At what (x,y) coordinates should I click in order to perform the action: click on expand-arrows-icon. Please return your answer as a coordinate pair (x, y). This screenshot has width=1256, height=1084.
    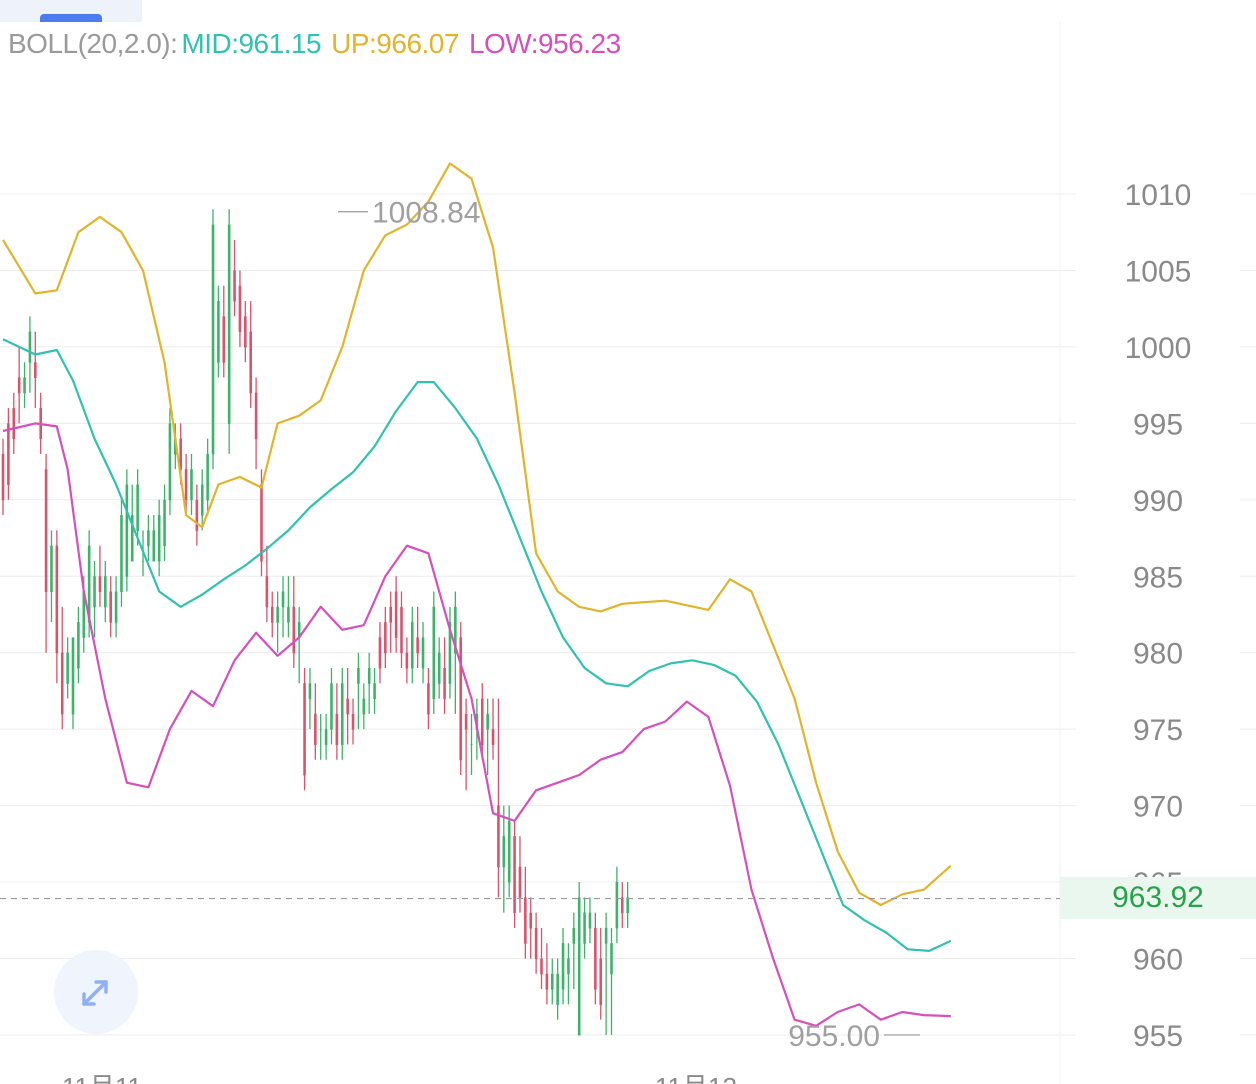
    Looking at the image, I should click on (95, 993).